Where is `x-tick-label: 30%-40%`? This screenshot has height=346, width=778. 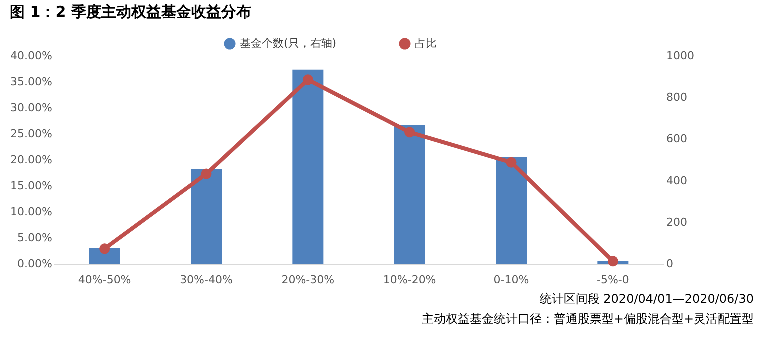 x-tick-label: 30%-40% is located at coordinates (206, 280).